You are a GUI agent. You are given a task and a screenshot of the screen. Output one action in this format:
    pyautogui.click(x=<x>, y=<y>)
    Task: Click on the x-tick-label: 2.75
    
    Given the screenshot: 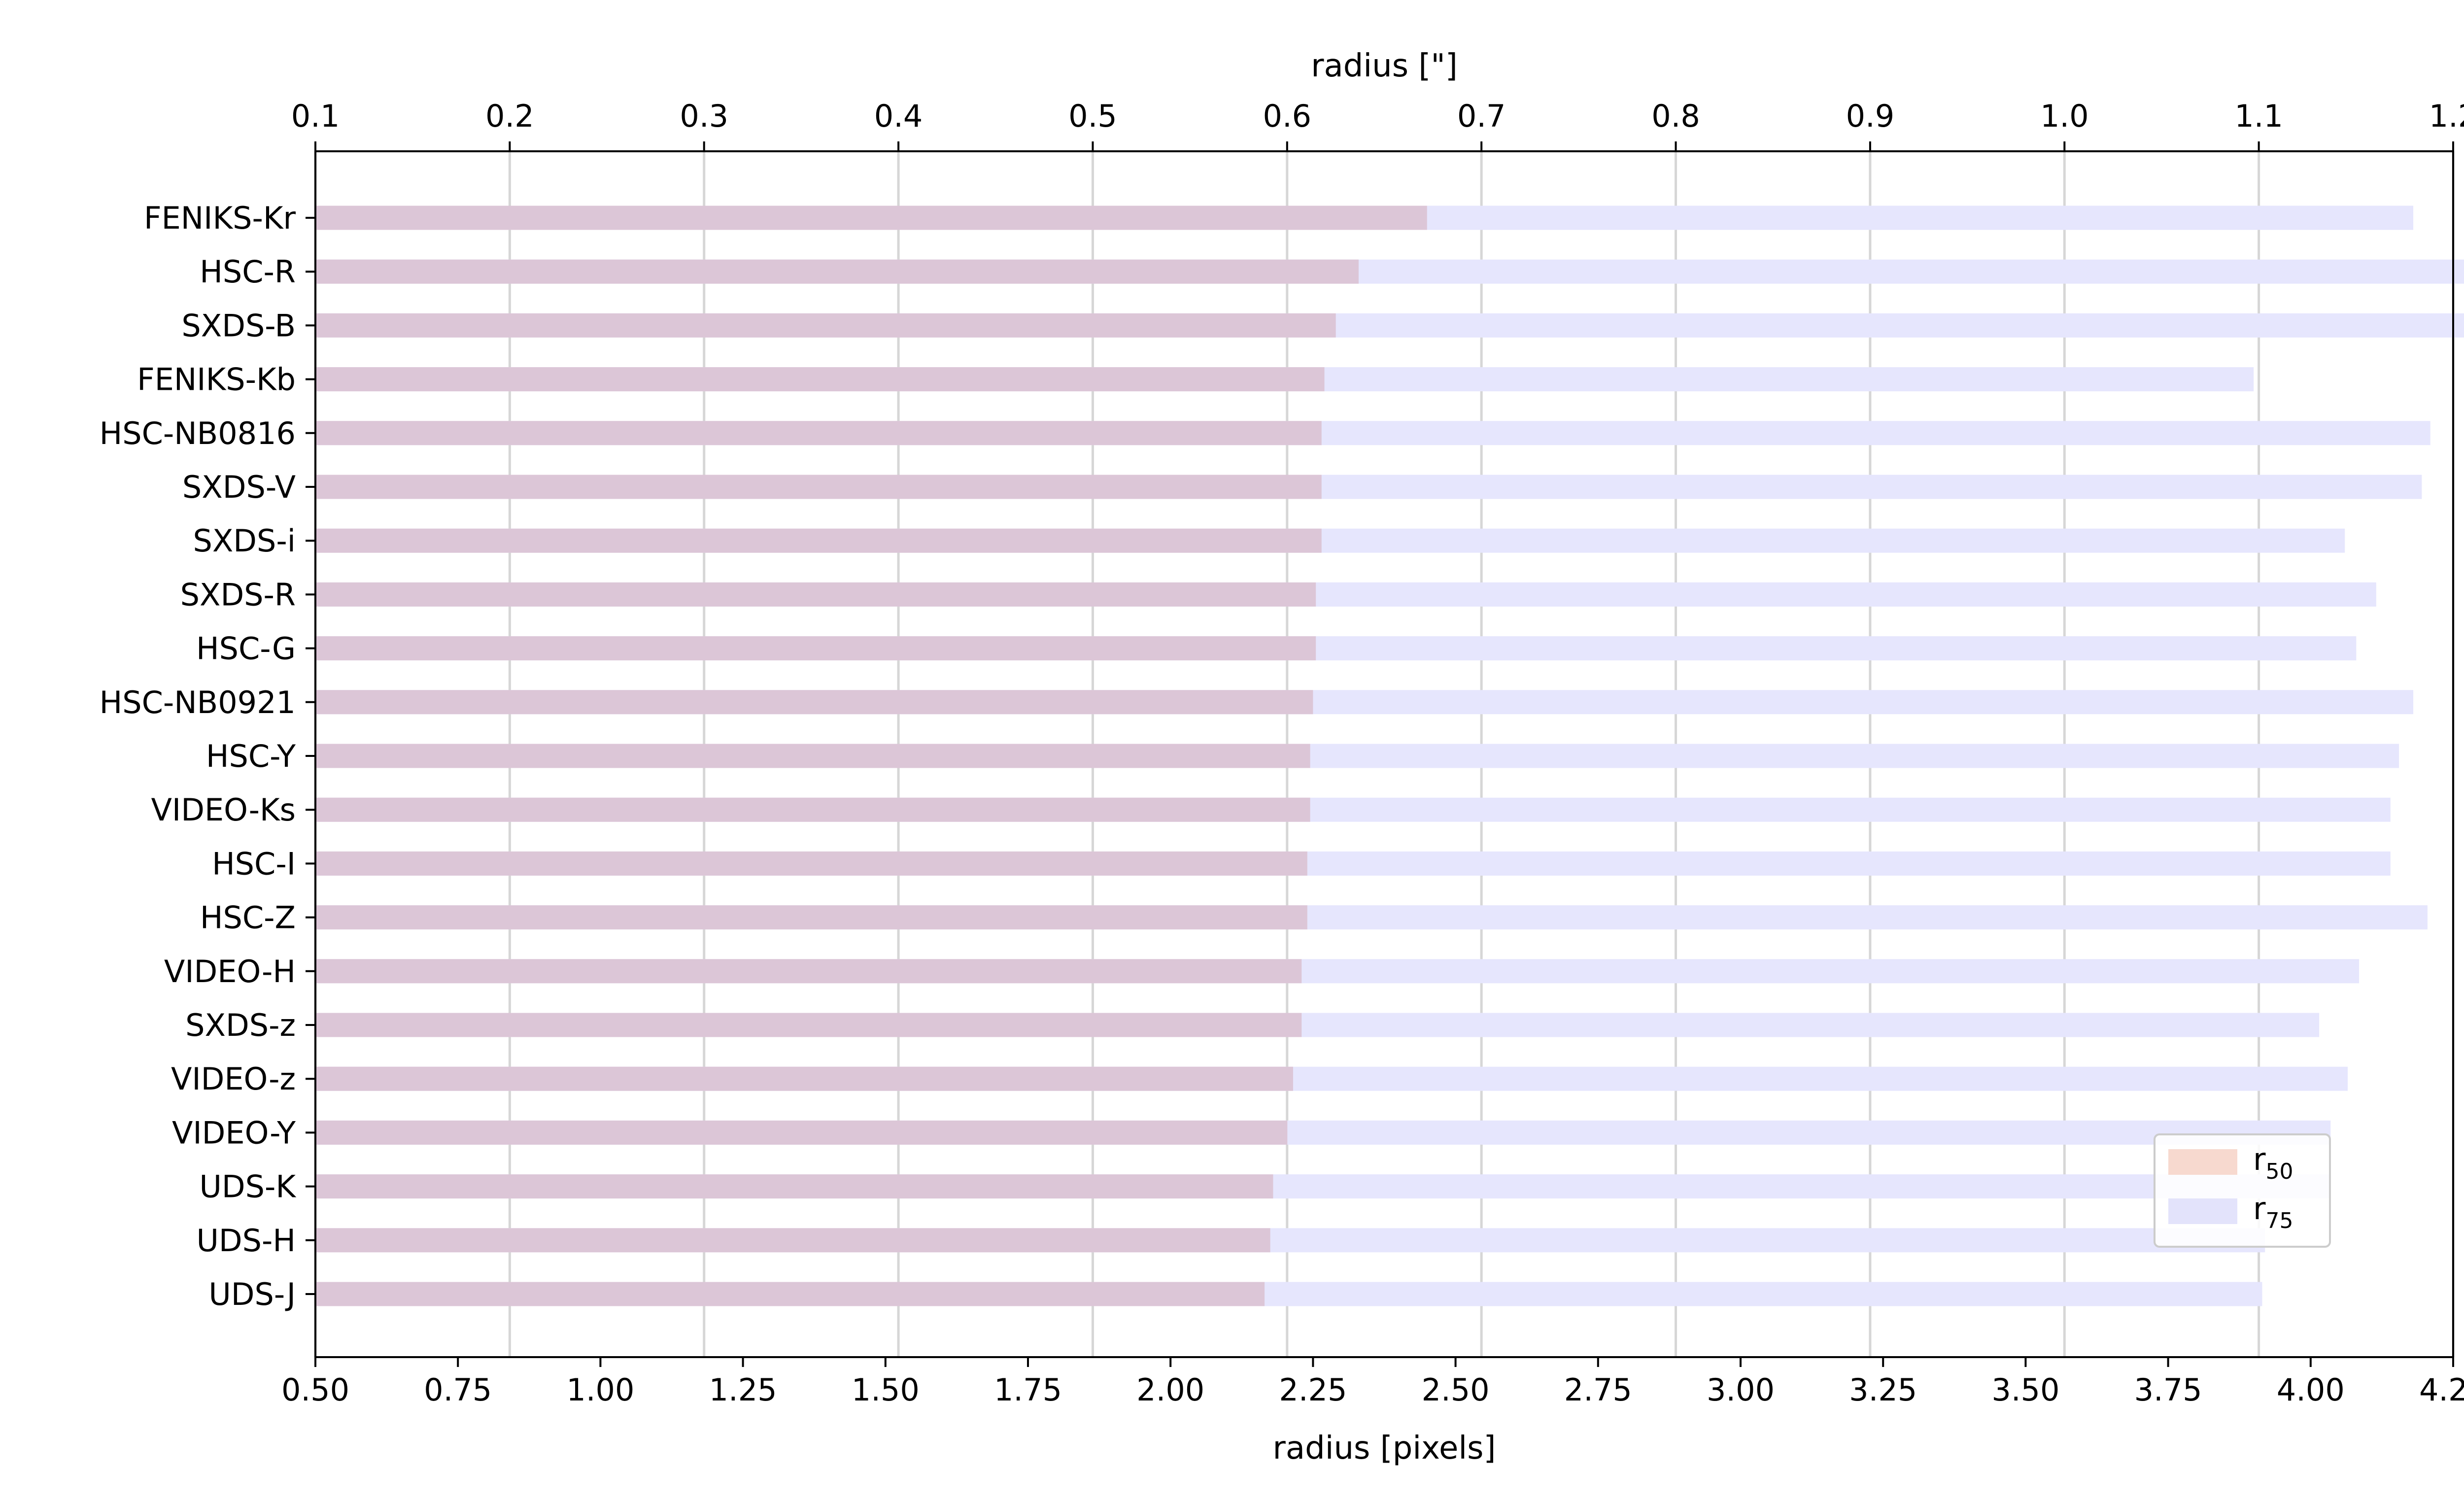 What is the action you would take?
    pyautogui.click(x=1598, y=1390)
    